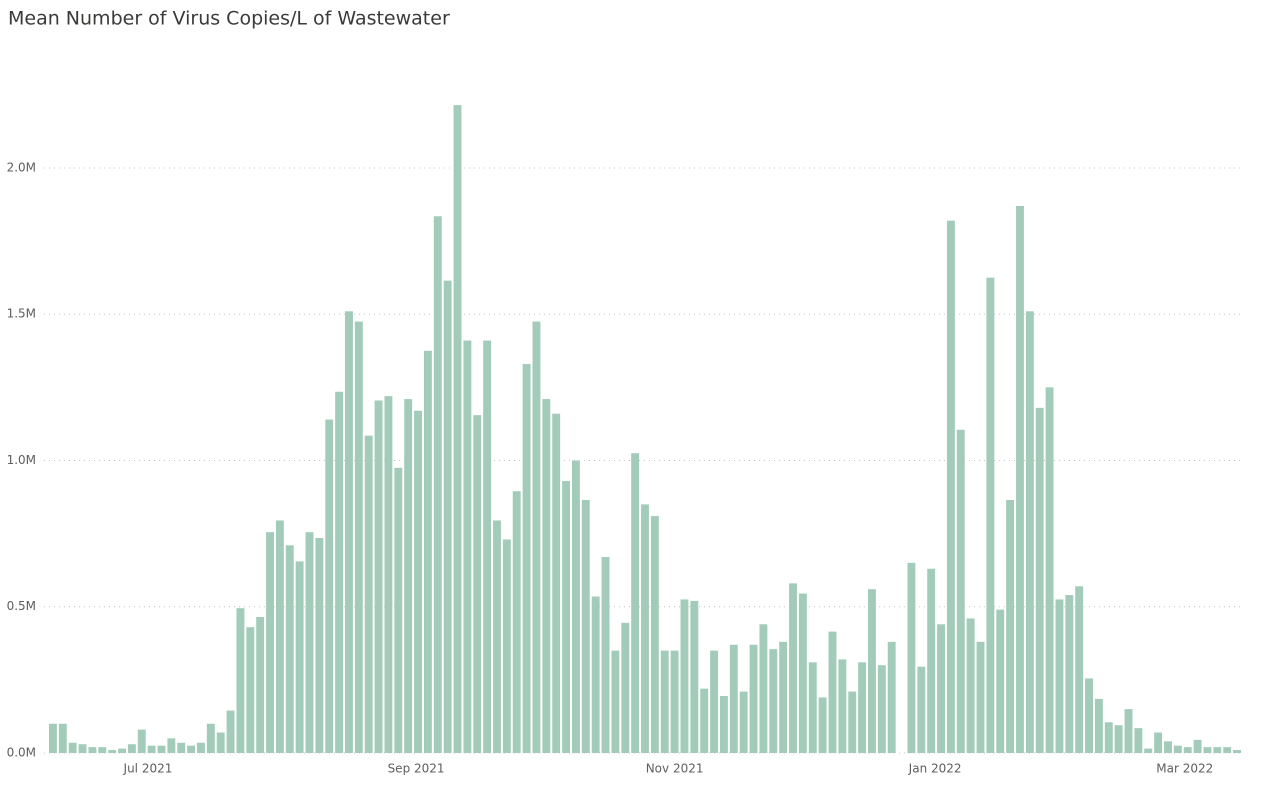 This screenshot has width=1280, height=793. What do you see at coordinates (675, 769) in the screenshot?
I see `x-tick-label: Nov 2021` at bounding box center [675, 769].